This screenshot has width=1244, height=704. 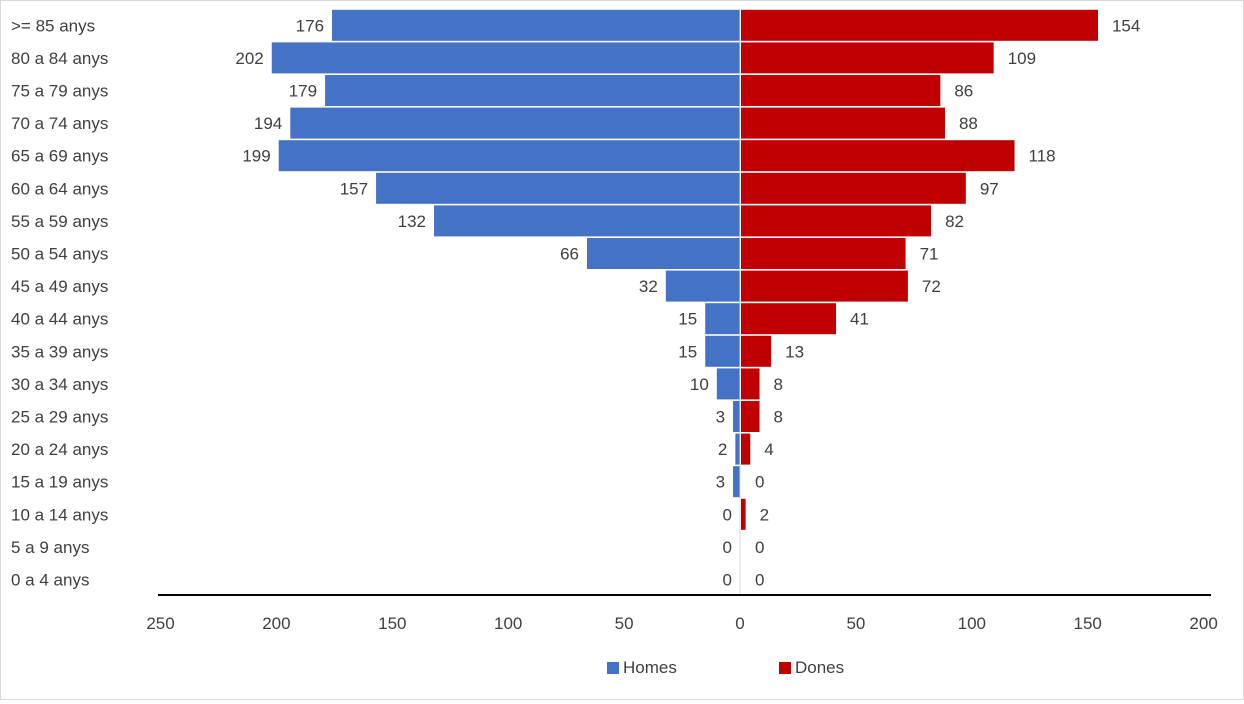 What do you see at coordinates (931, 286) in the screenshot?
I see `value-label-dones: 72` at bounding box center [931, 286].